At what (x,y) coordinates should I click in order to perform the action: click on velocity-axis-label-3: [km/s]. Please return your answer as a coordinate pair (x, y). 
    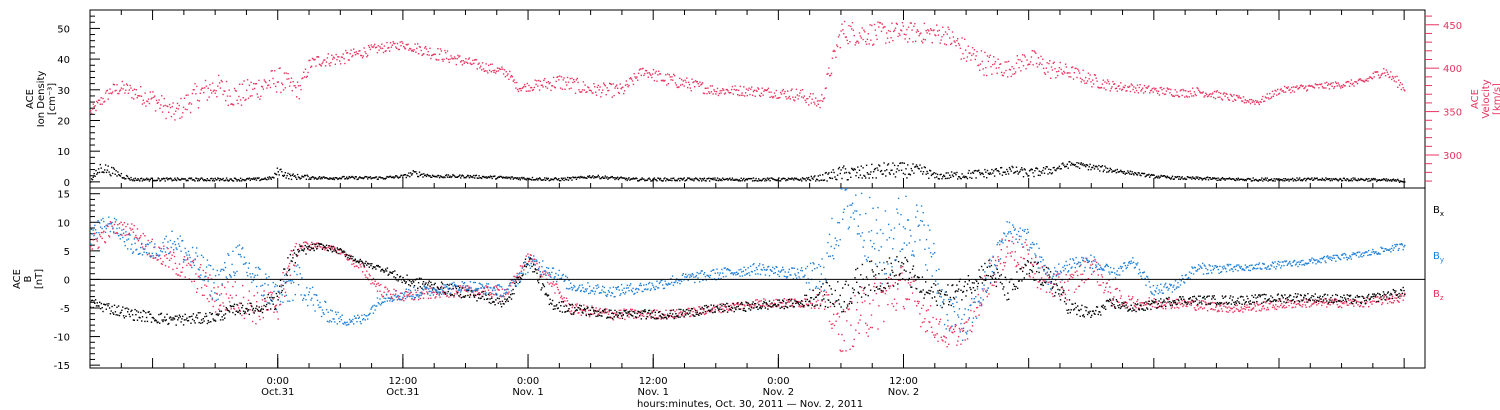
    Looking at the image, I should click on (1496, 99).